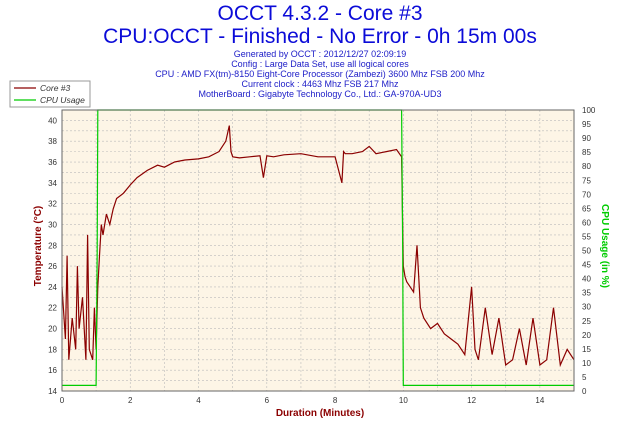 The image size is (640, 427). I want to click on info-generated: Generated by OCCT : 2012/12/27 02:09:19, so click(320, 54).